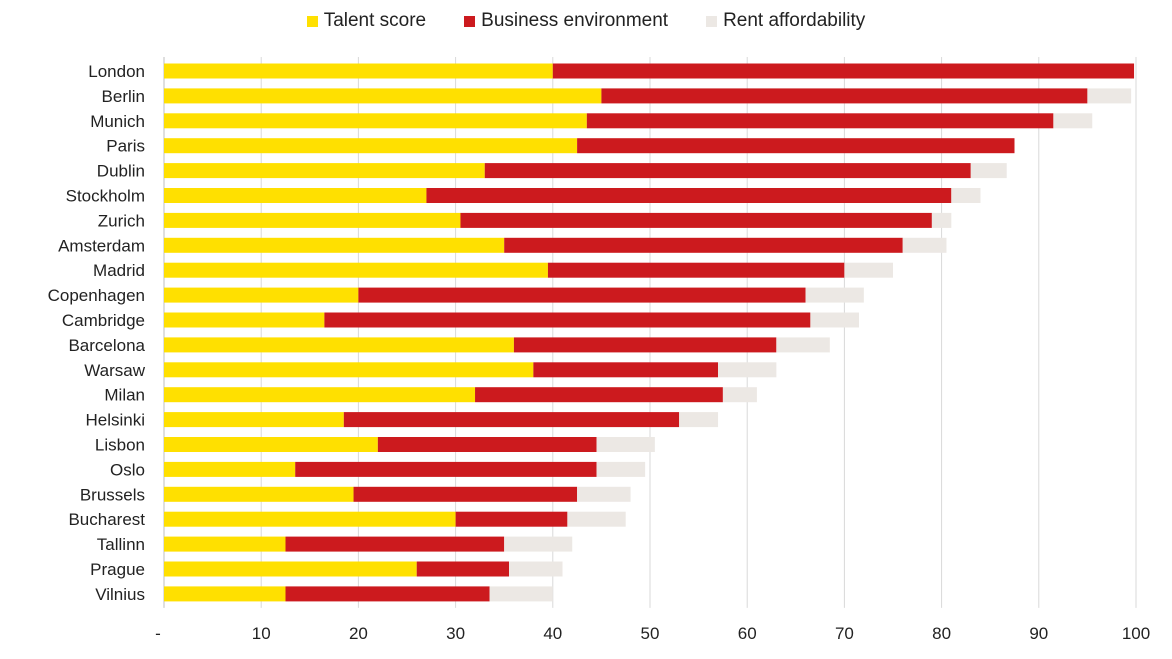 This screenshot has height=659, width=1172. I want to click on x-tick-label-4: 40, so click(552, 633).